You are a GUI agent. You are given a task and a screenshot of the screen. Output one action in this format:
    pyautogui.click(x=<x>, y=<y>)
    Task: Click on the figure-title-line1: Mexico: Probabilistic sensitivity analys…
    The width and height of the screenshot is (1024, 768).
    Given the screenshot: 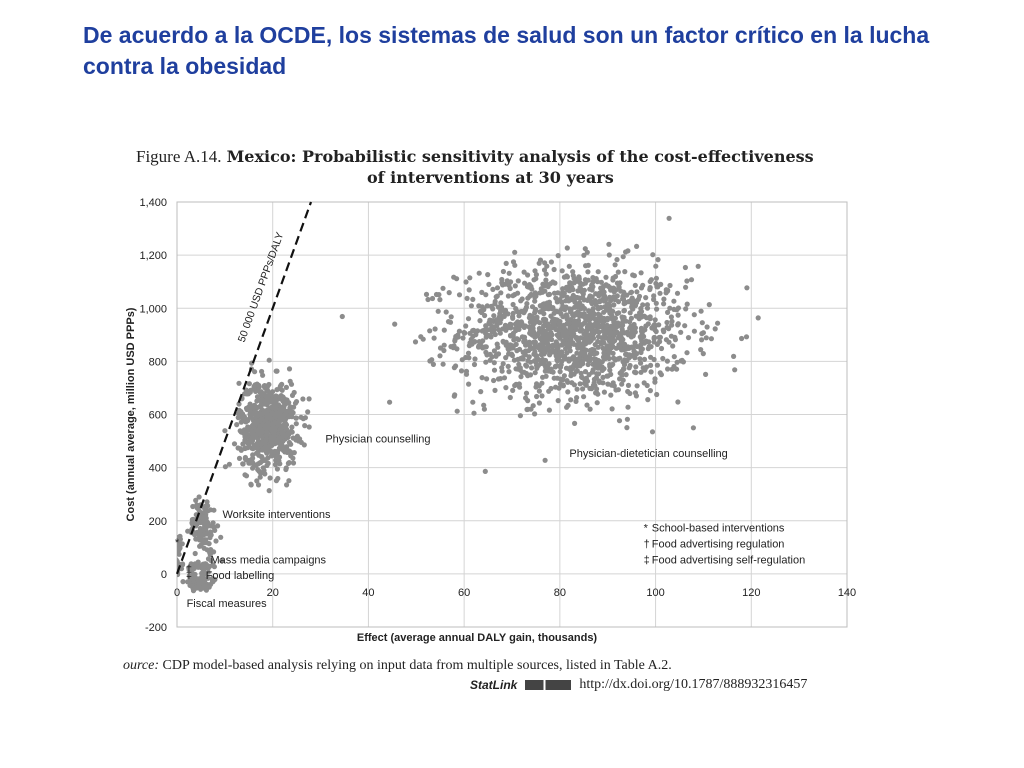 What is the action you would take?
    pyautogui.click(x=520, y=156)
    